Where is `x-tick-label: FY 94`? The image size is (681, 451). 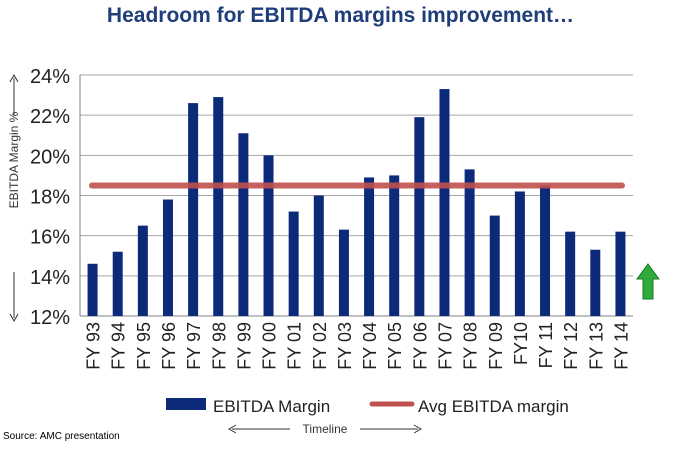
x-tick-label: FY 94 is located at coordinates (119, 346).